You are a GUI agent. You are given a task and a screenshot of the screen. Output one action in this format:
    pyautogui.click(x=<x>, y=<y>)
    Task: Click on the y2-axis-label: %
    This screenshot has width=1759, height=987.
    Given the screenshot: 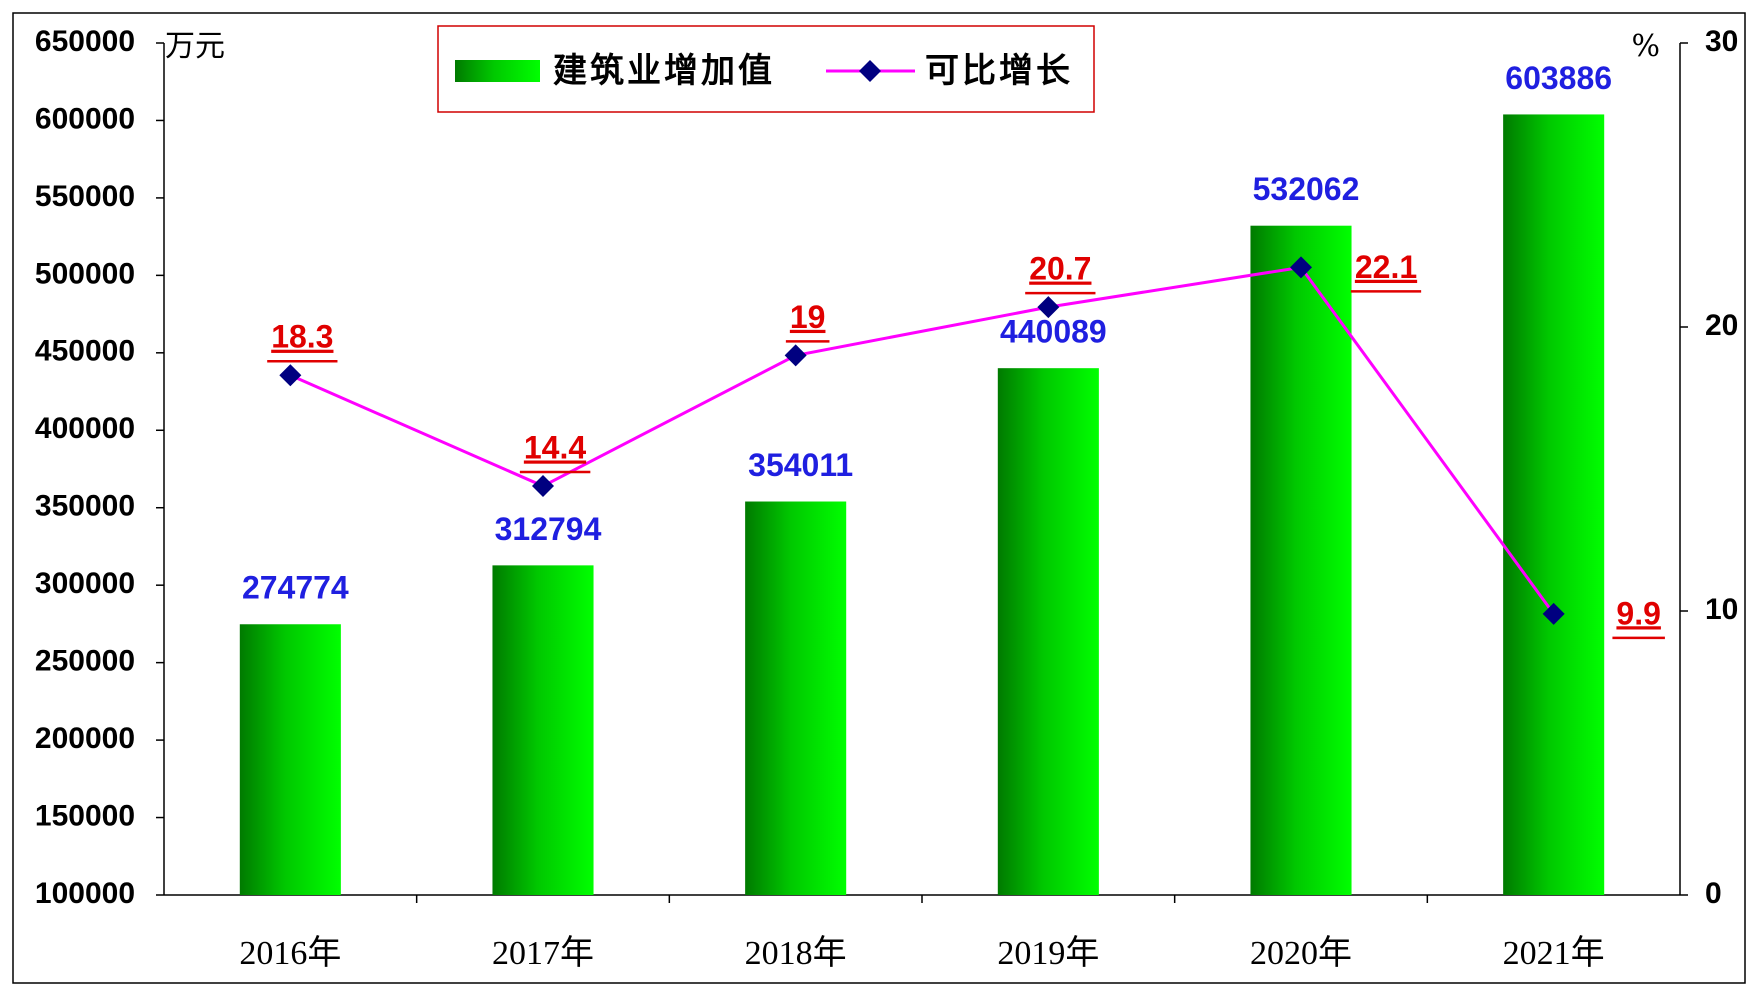 What is the action you would take?
    pyautogui.click(x=1645, y=46)
    